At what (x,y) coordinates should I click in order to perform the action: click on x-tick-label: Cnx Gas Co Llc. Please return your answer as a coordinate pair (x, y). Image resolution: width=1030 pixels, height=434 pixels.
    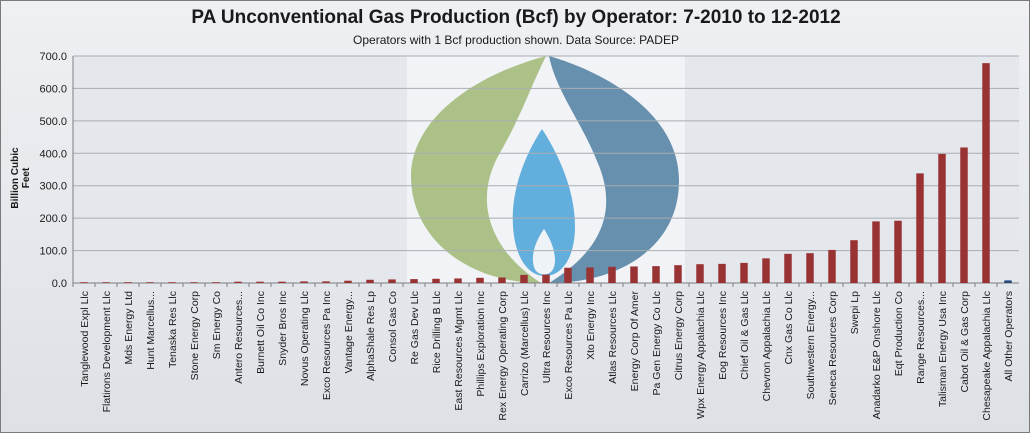
    Looking at the image, I should click on (789, 328).